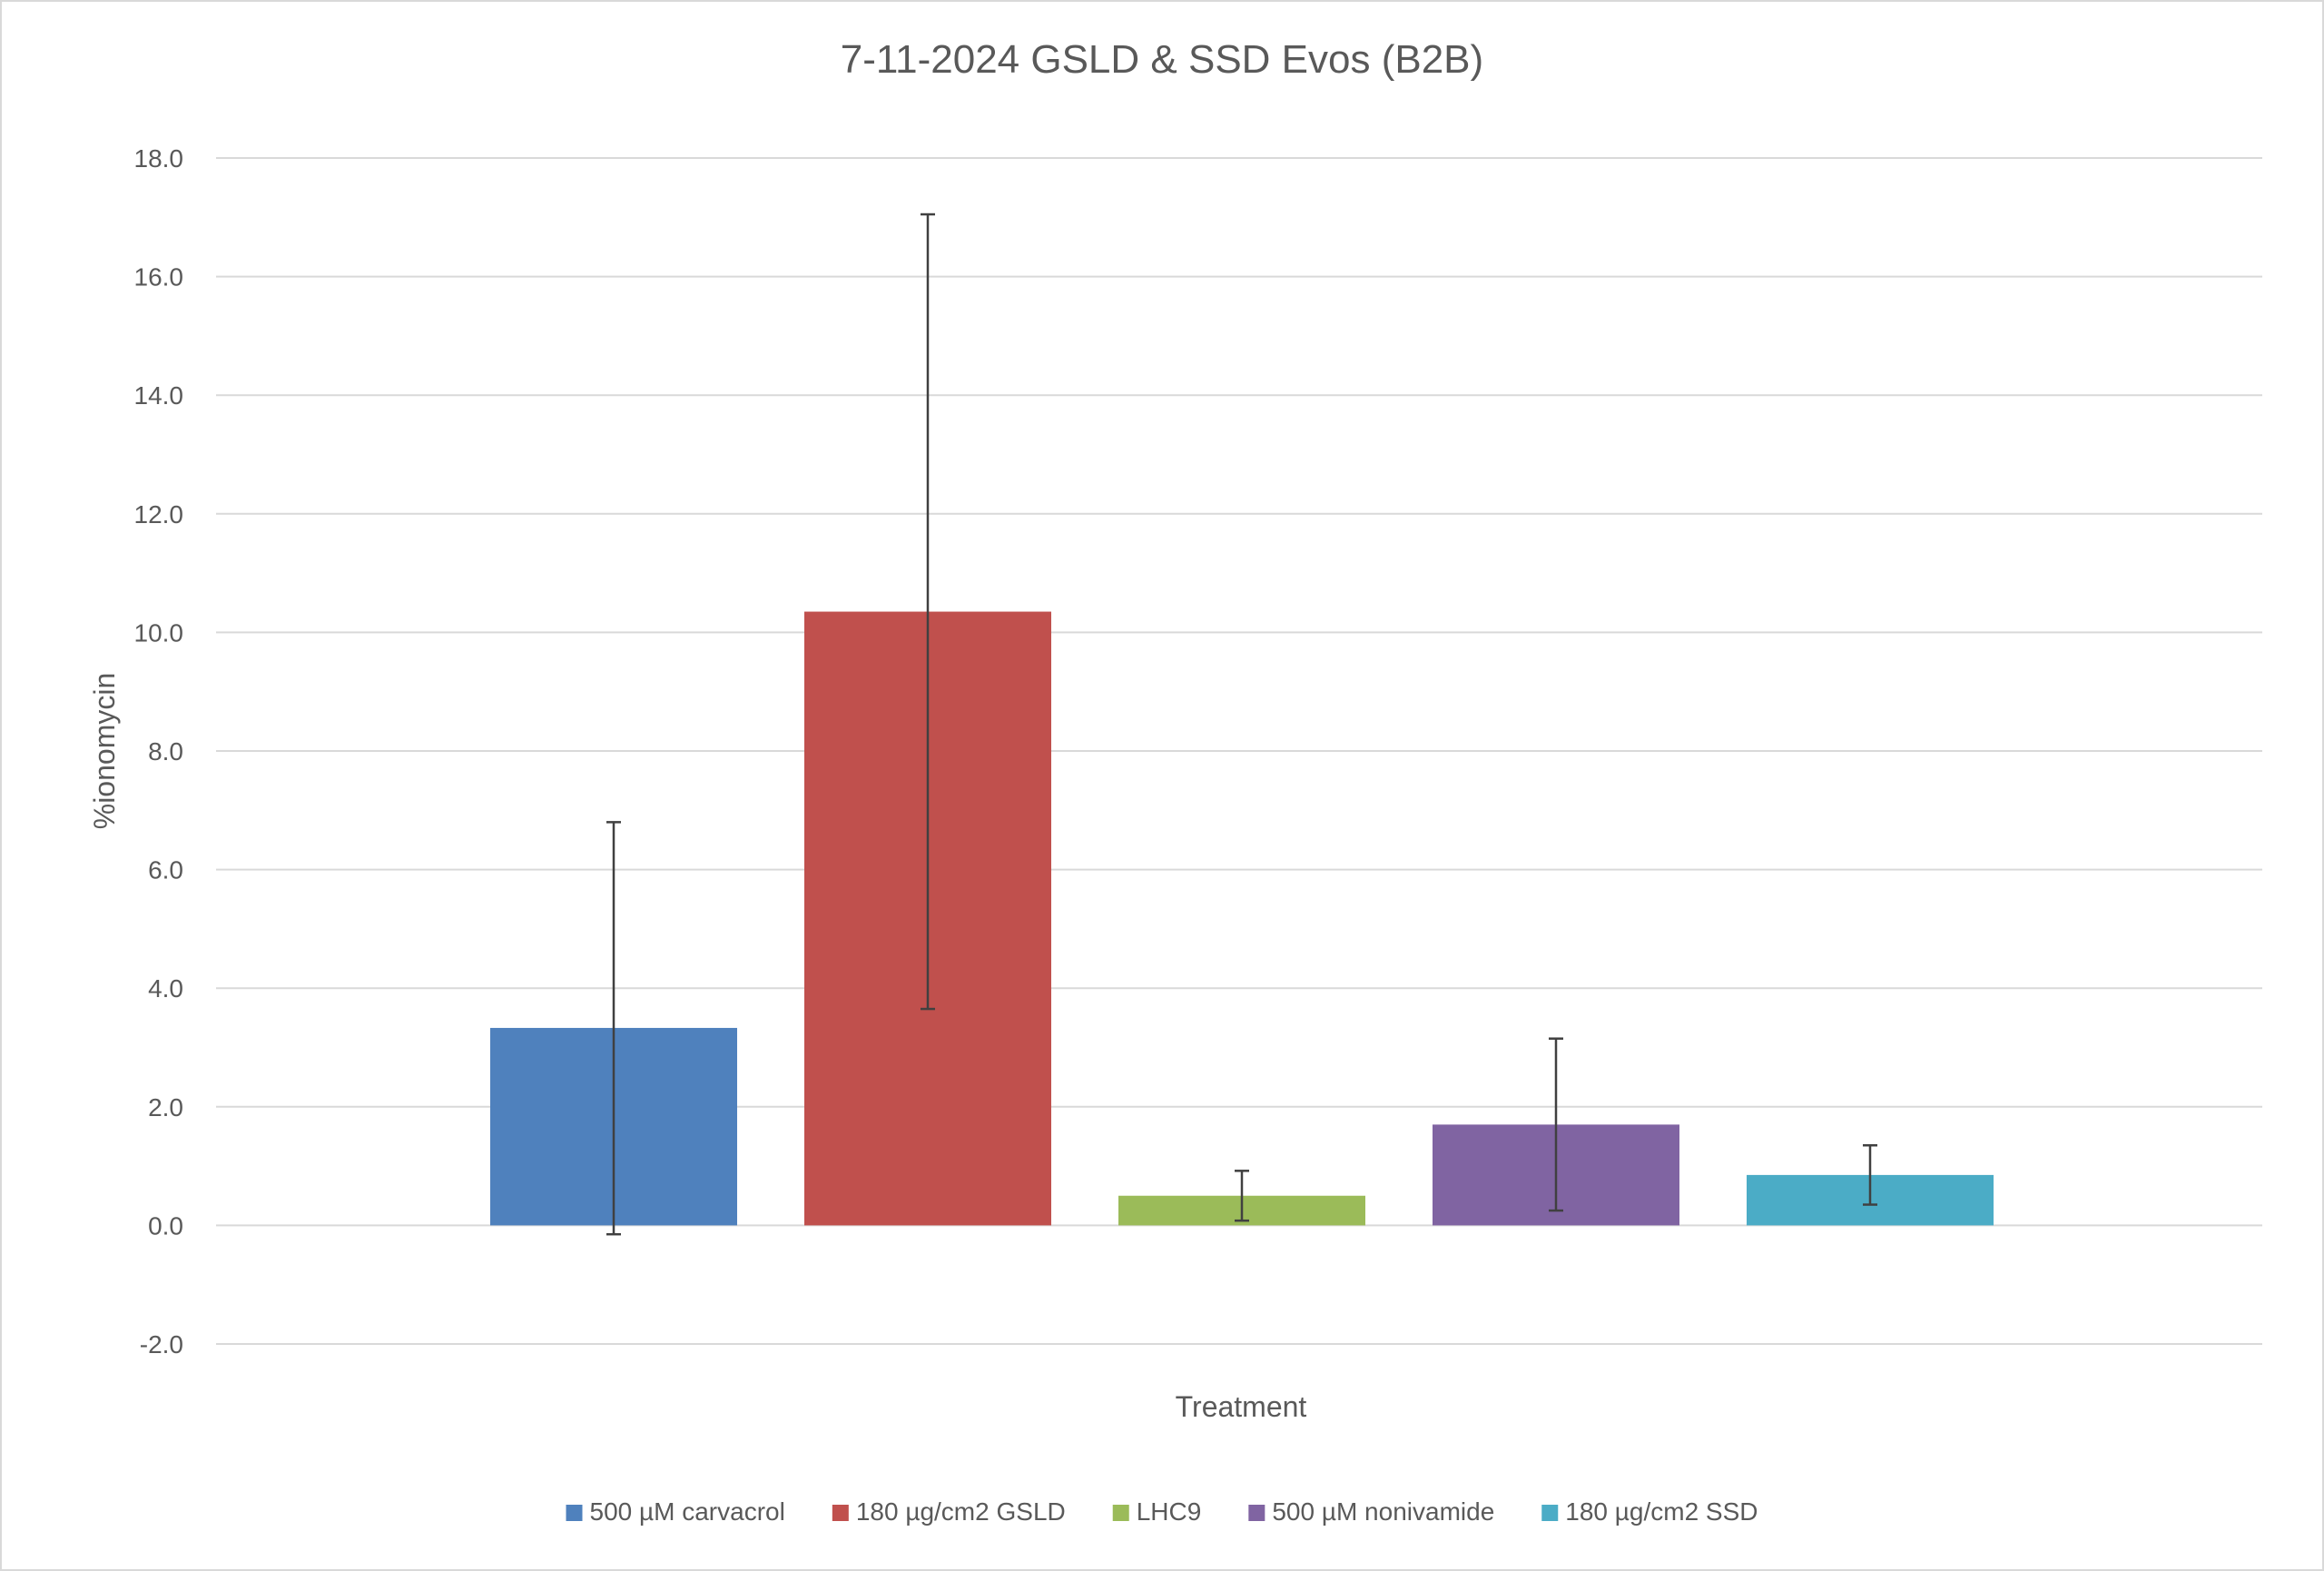 This screenshot has height=1571, width=2324. Describe the element at coordinates (1661, 1511) in the screenshot. I see `legend-label: 180 µg/cm2 SSD` at that location.